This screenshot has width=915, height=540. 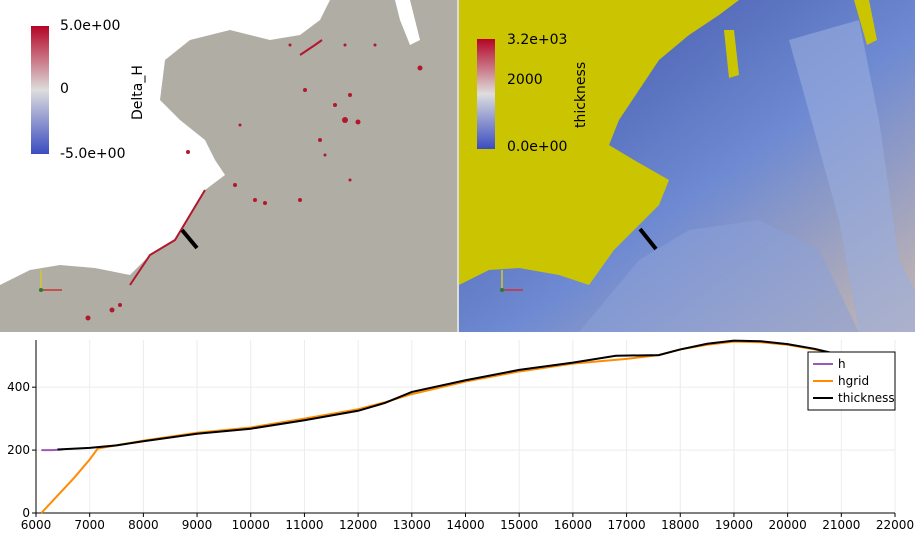 I want to click on colorbar-mid-label: 0, so click(x=64, y=89).